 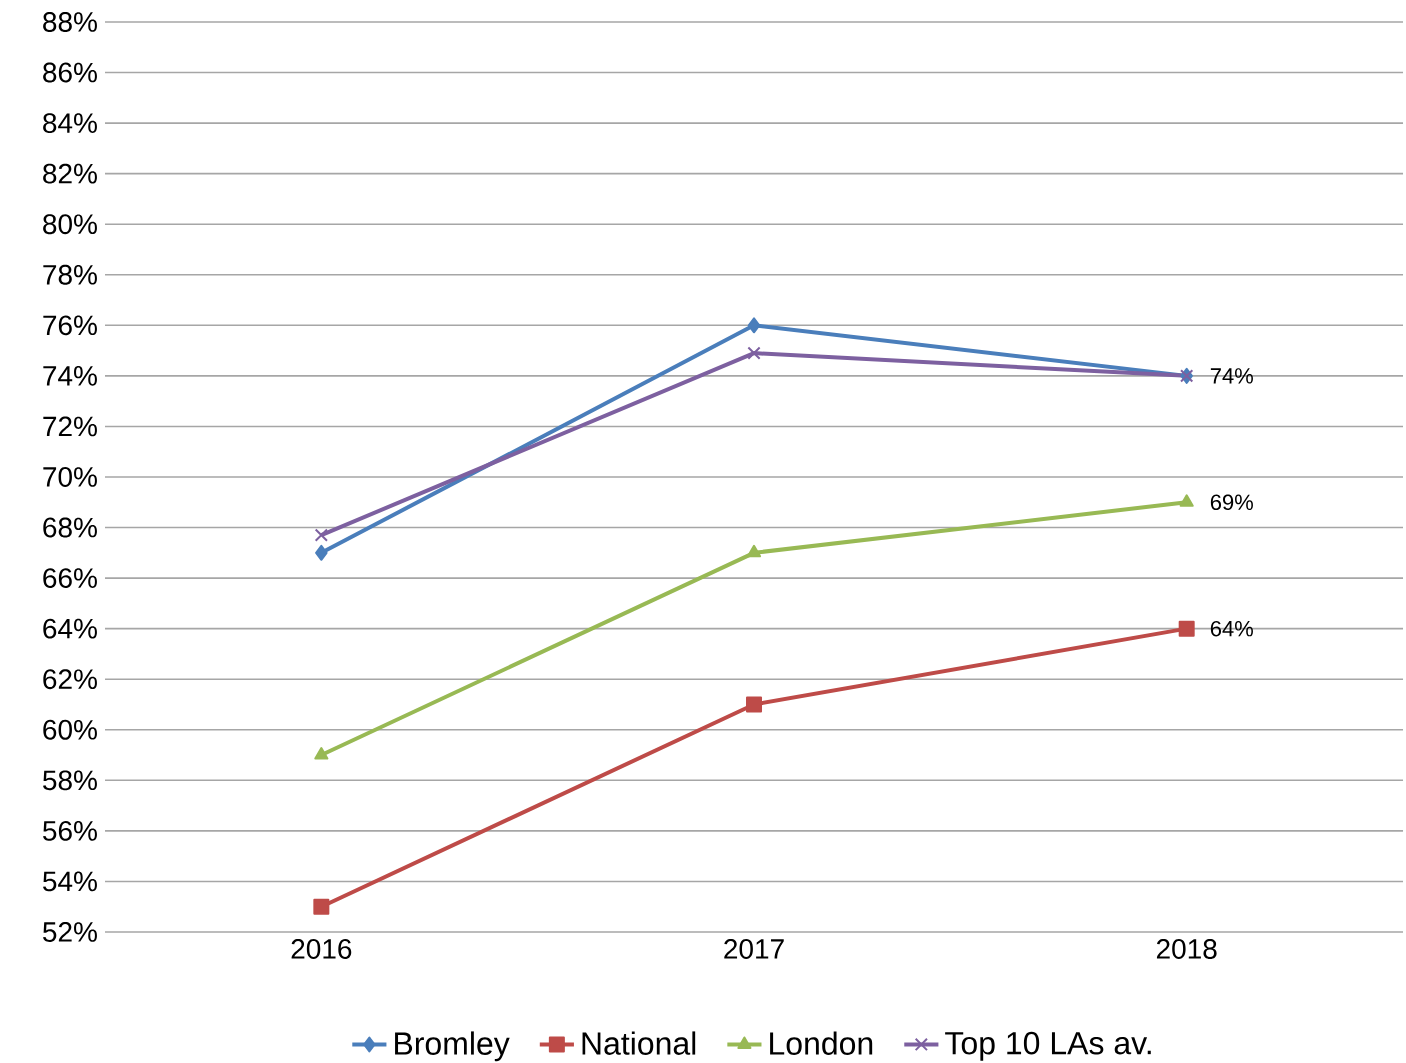 What do you see at coordinates (70, 325) in the screenshot?
I see `y-tick-label: 76%` at bounding box center [70, 325].